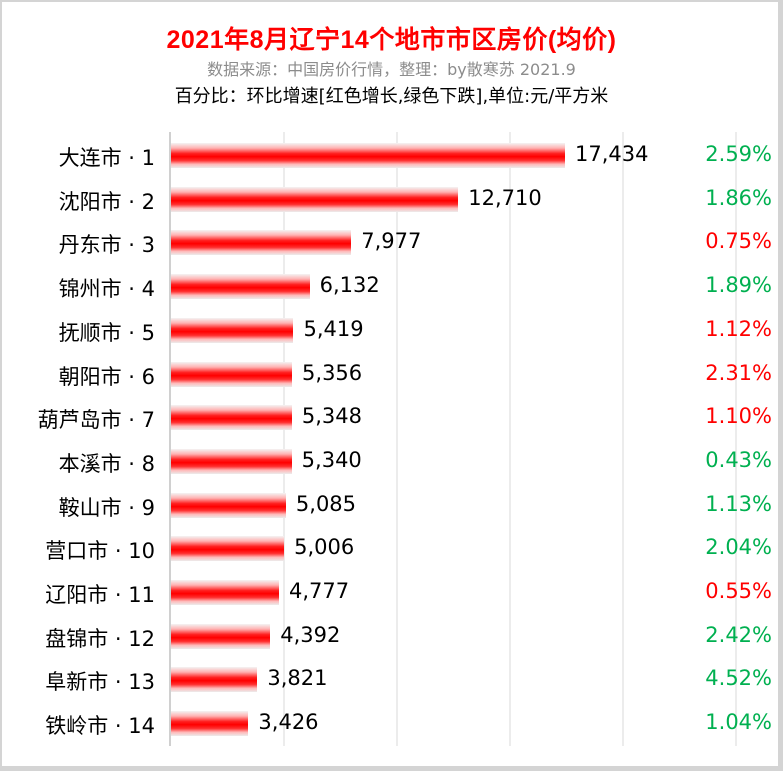 This screenshot has height=771, width=783. Describe the element at coordinates (297, 678) in the screenshot. I see `value-label: 3,821` at that location.